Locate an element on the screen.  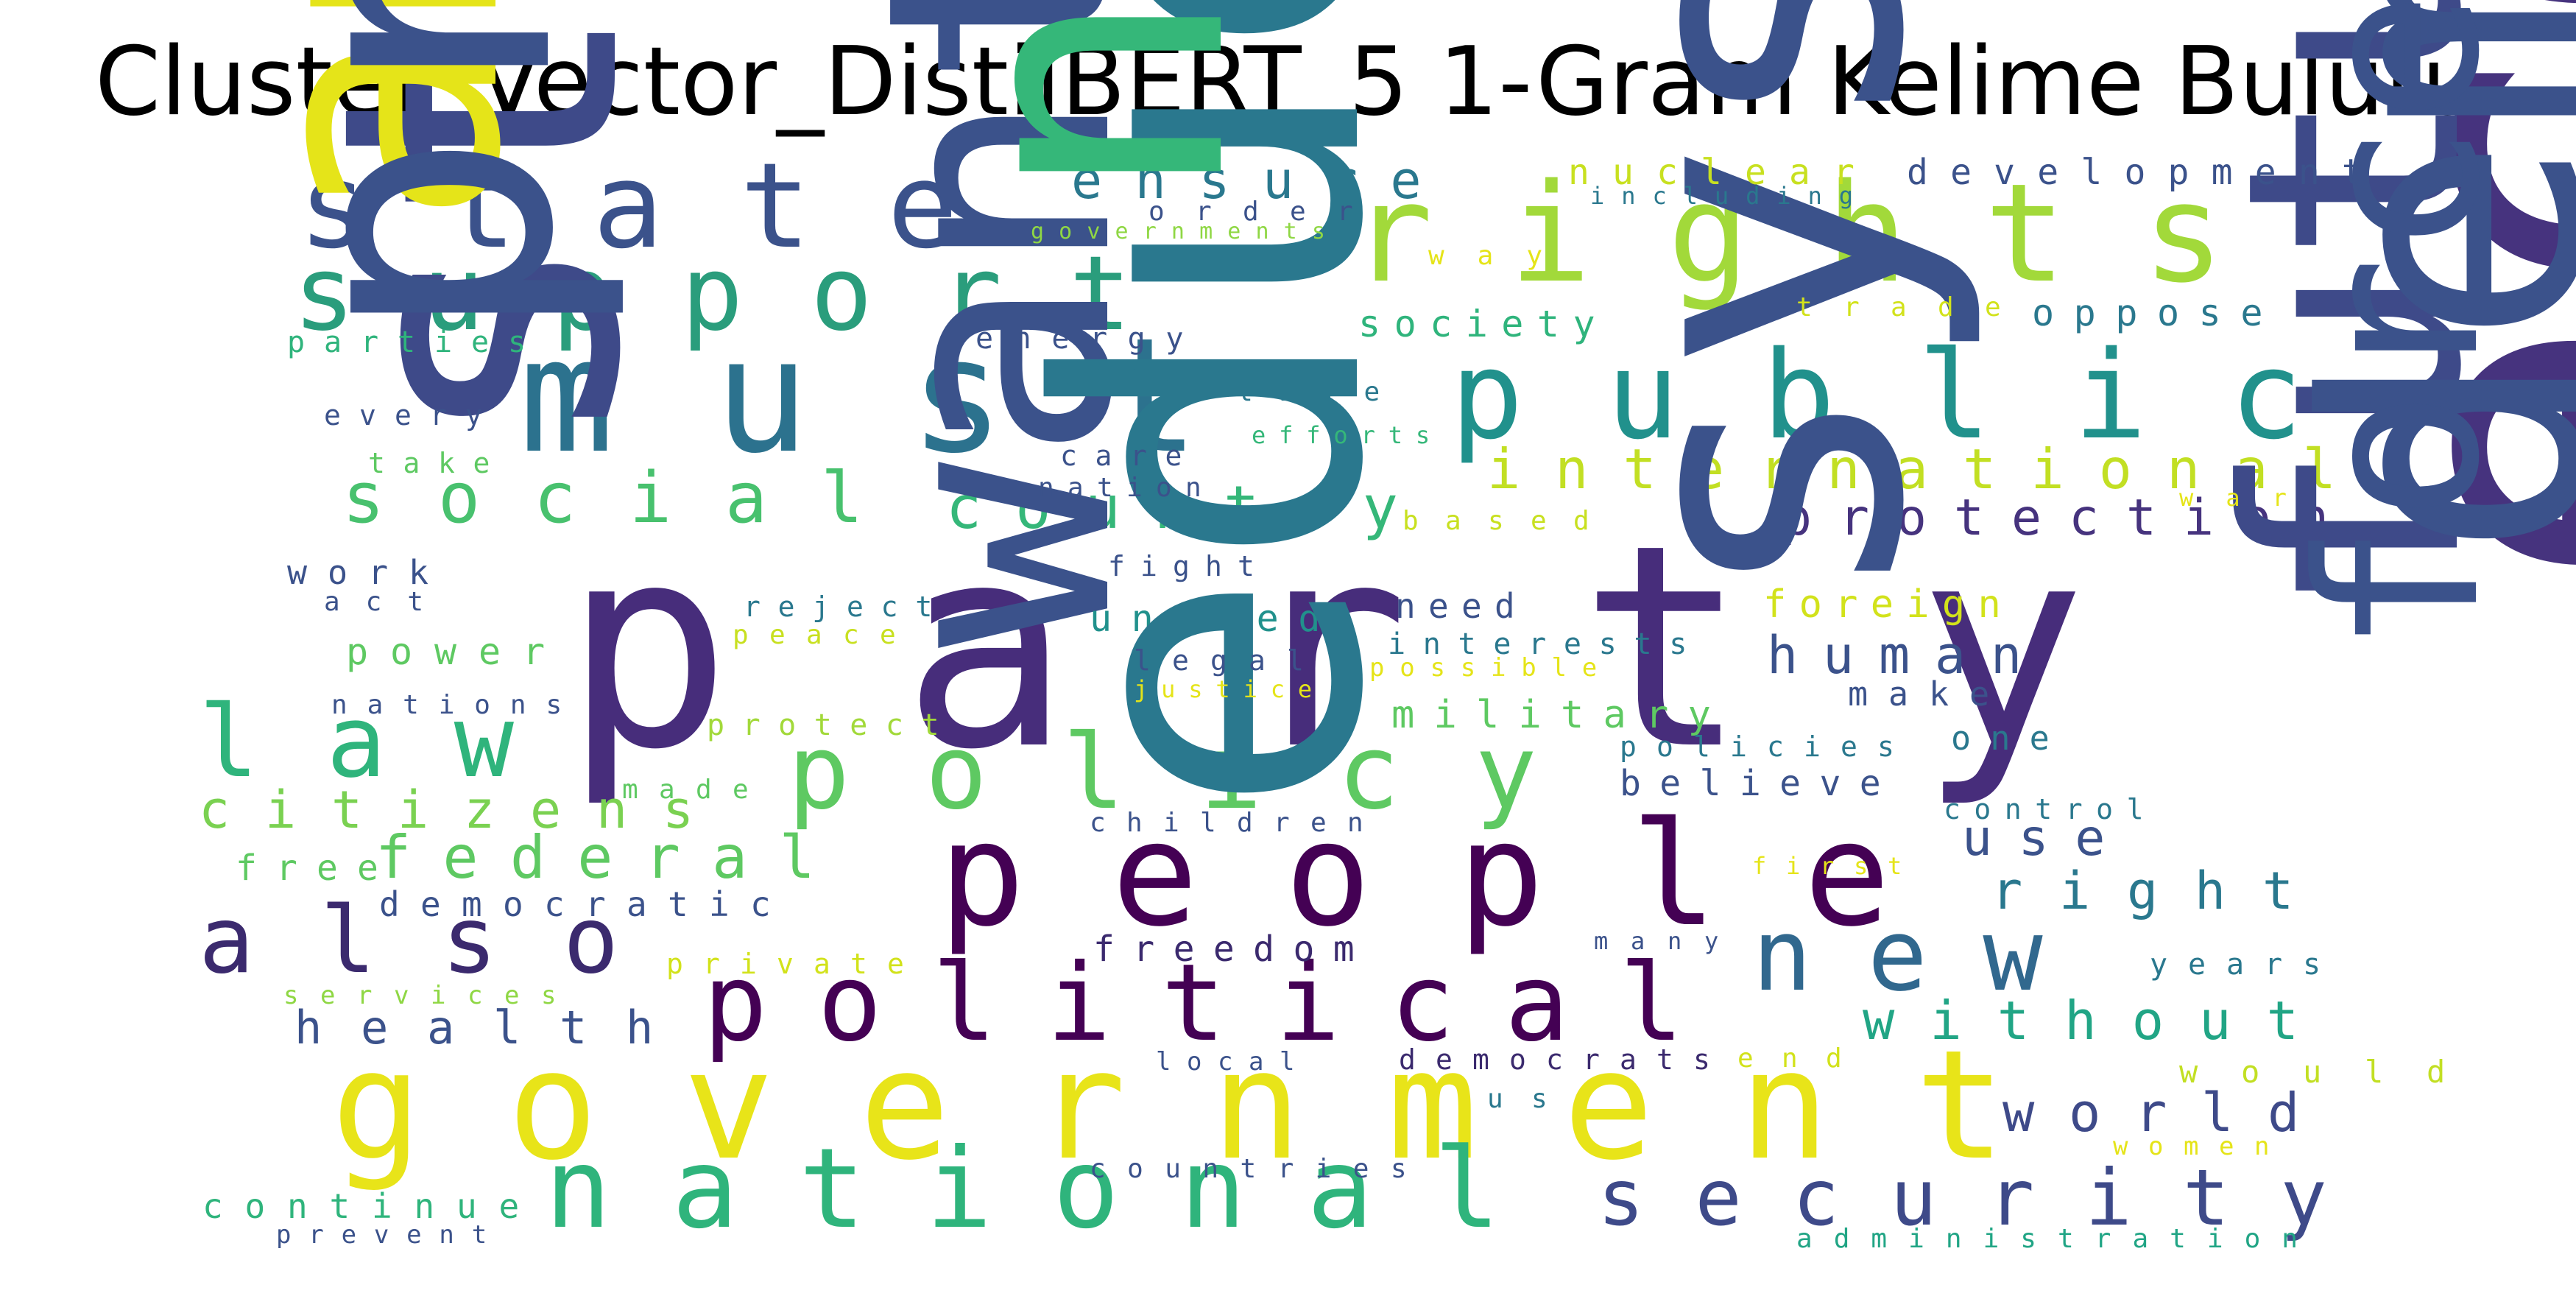
word-cloud-word: military is located at coordinates (1561, 715).